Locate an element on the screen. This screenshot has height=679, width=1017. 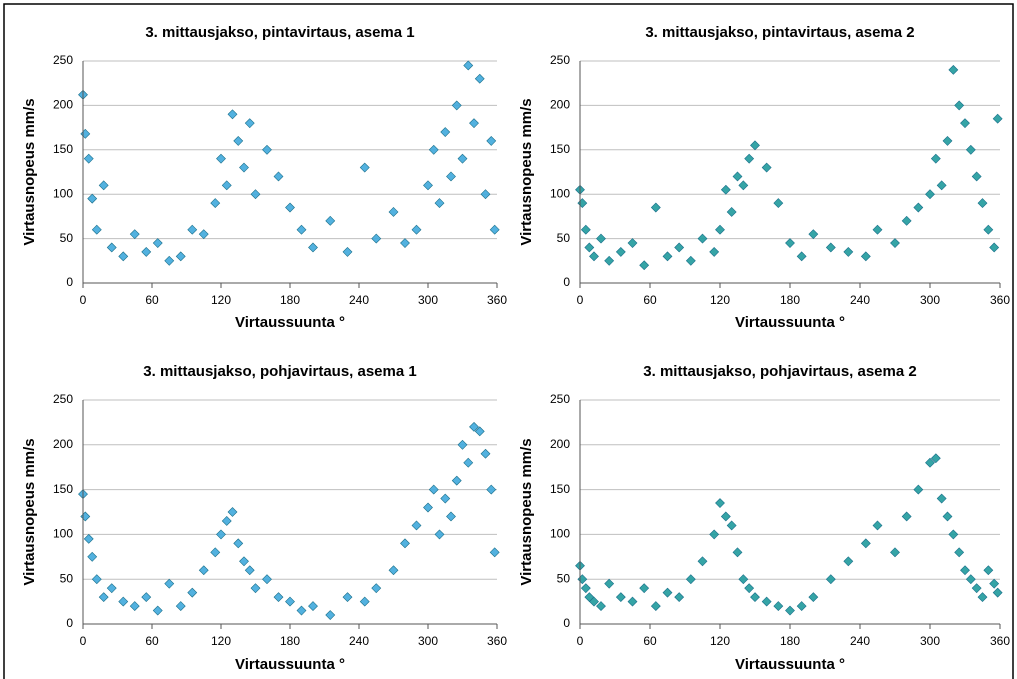
y-axis-label: Virtausnopeus mm/s is located at coordinates (526, 171).